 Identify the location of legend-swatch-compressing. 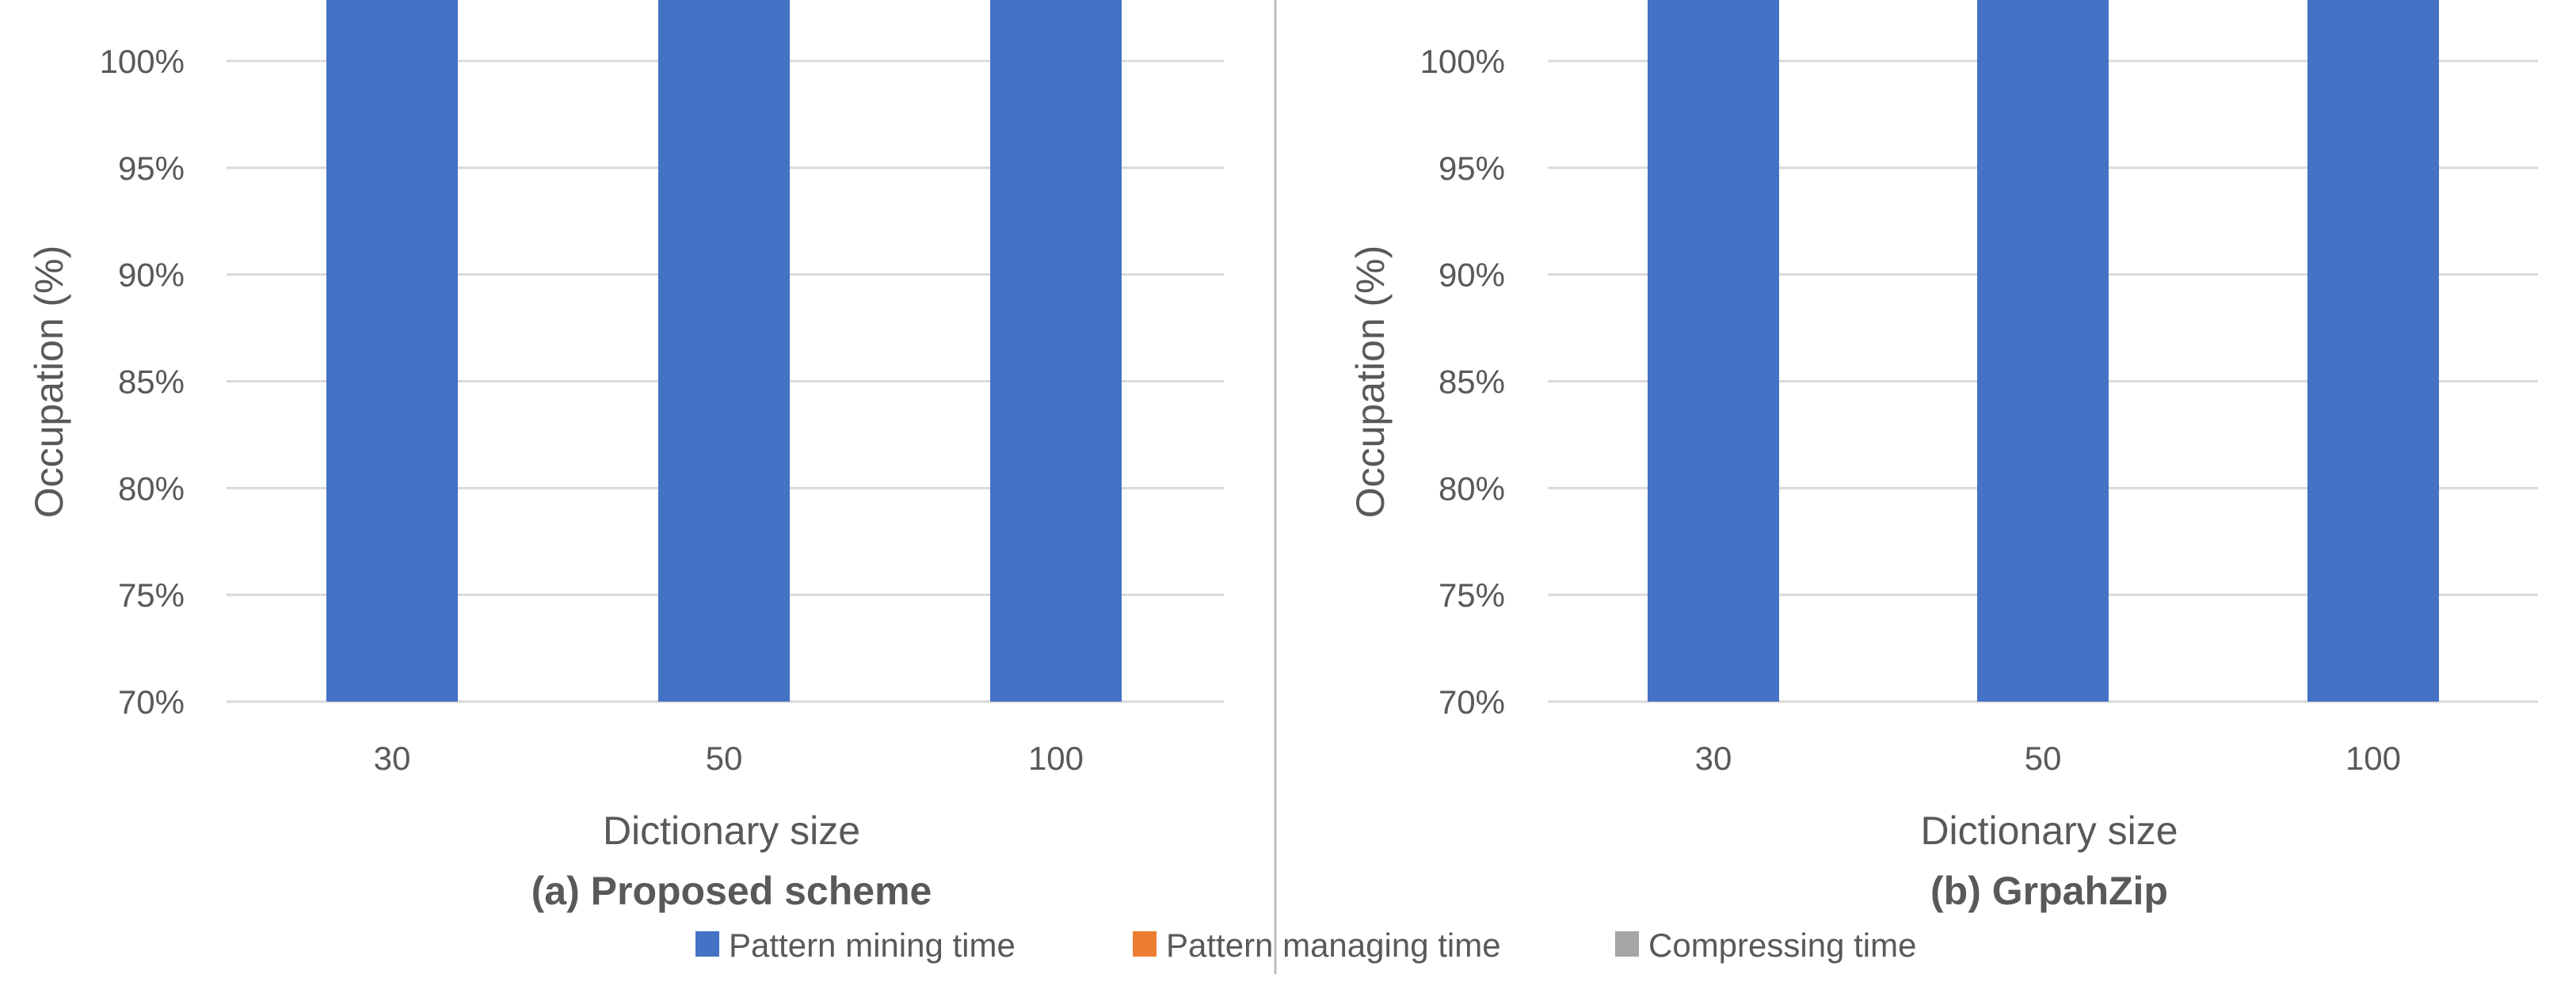
(1627, 944).